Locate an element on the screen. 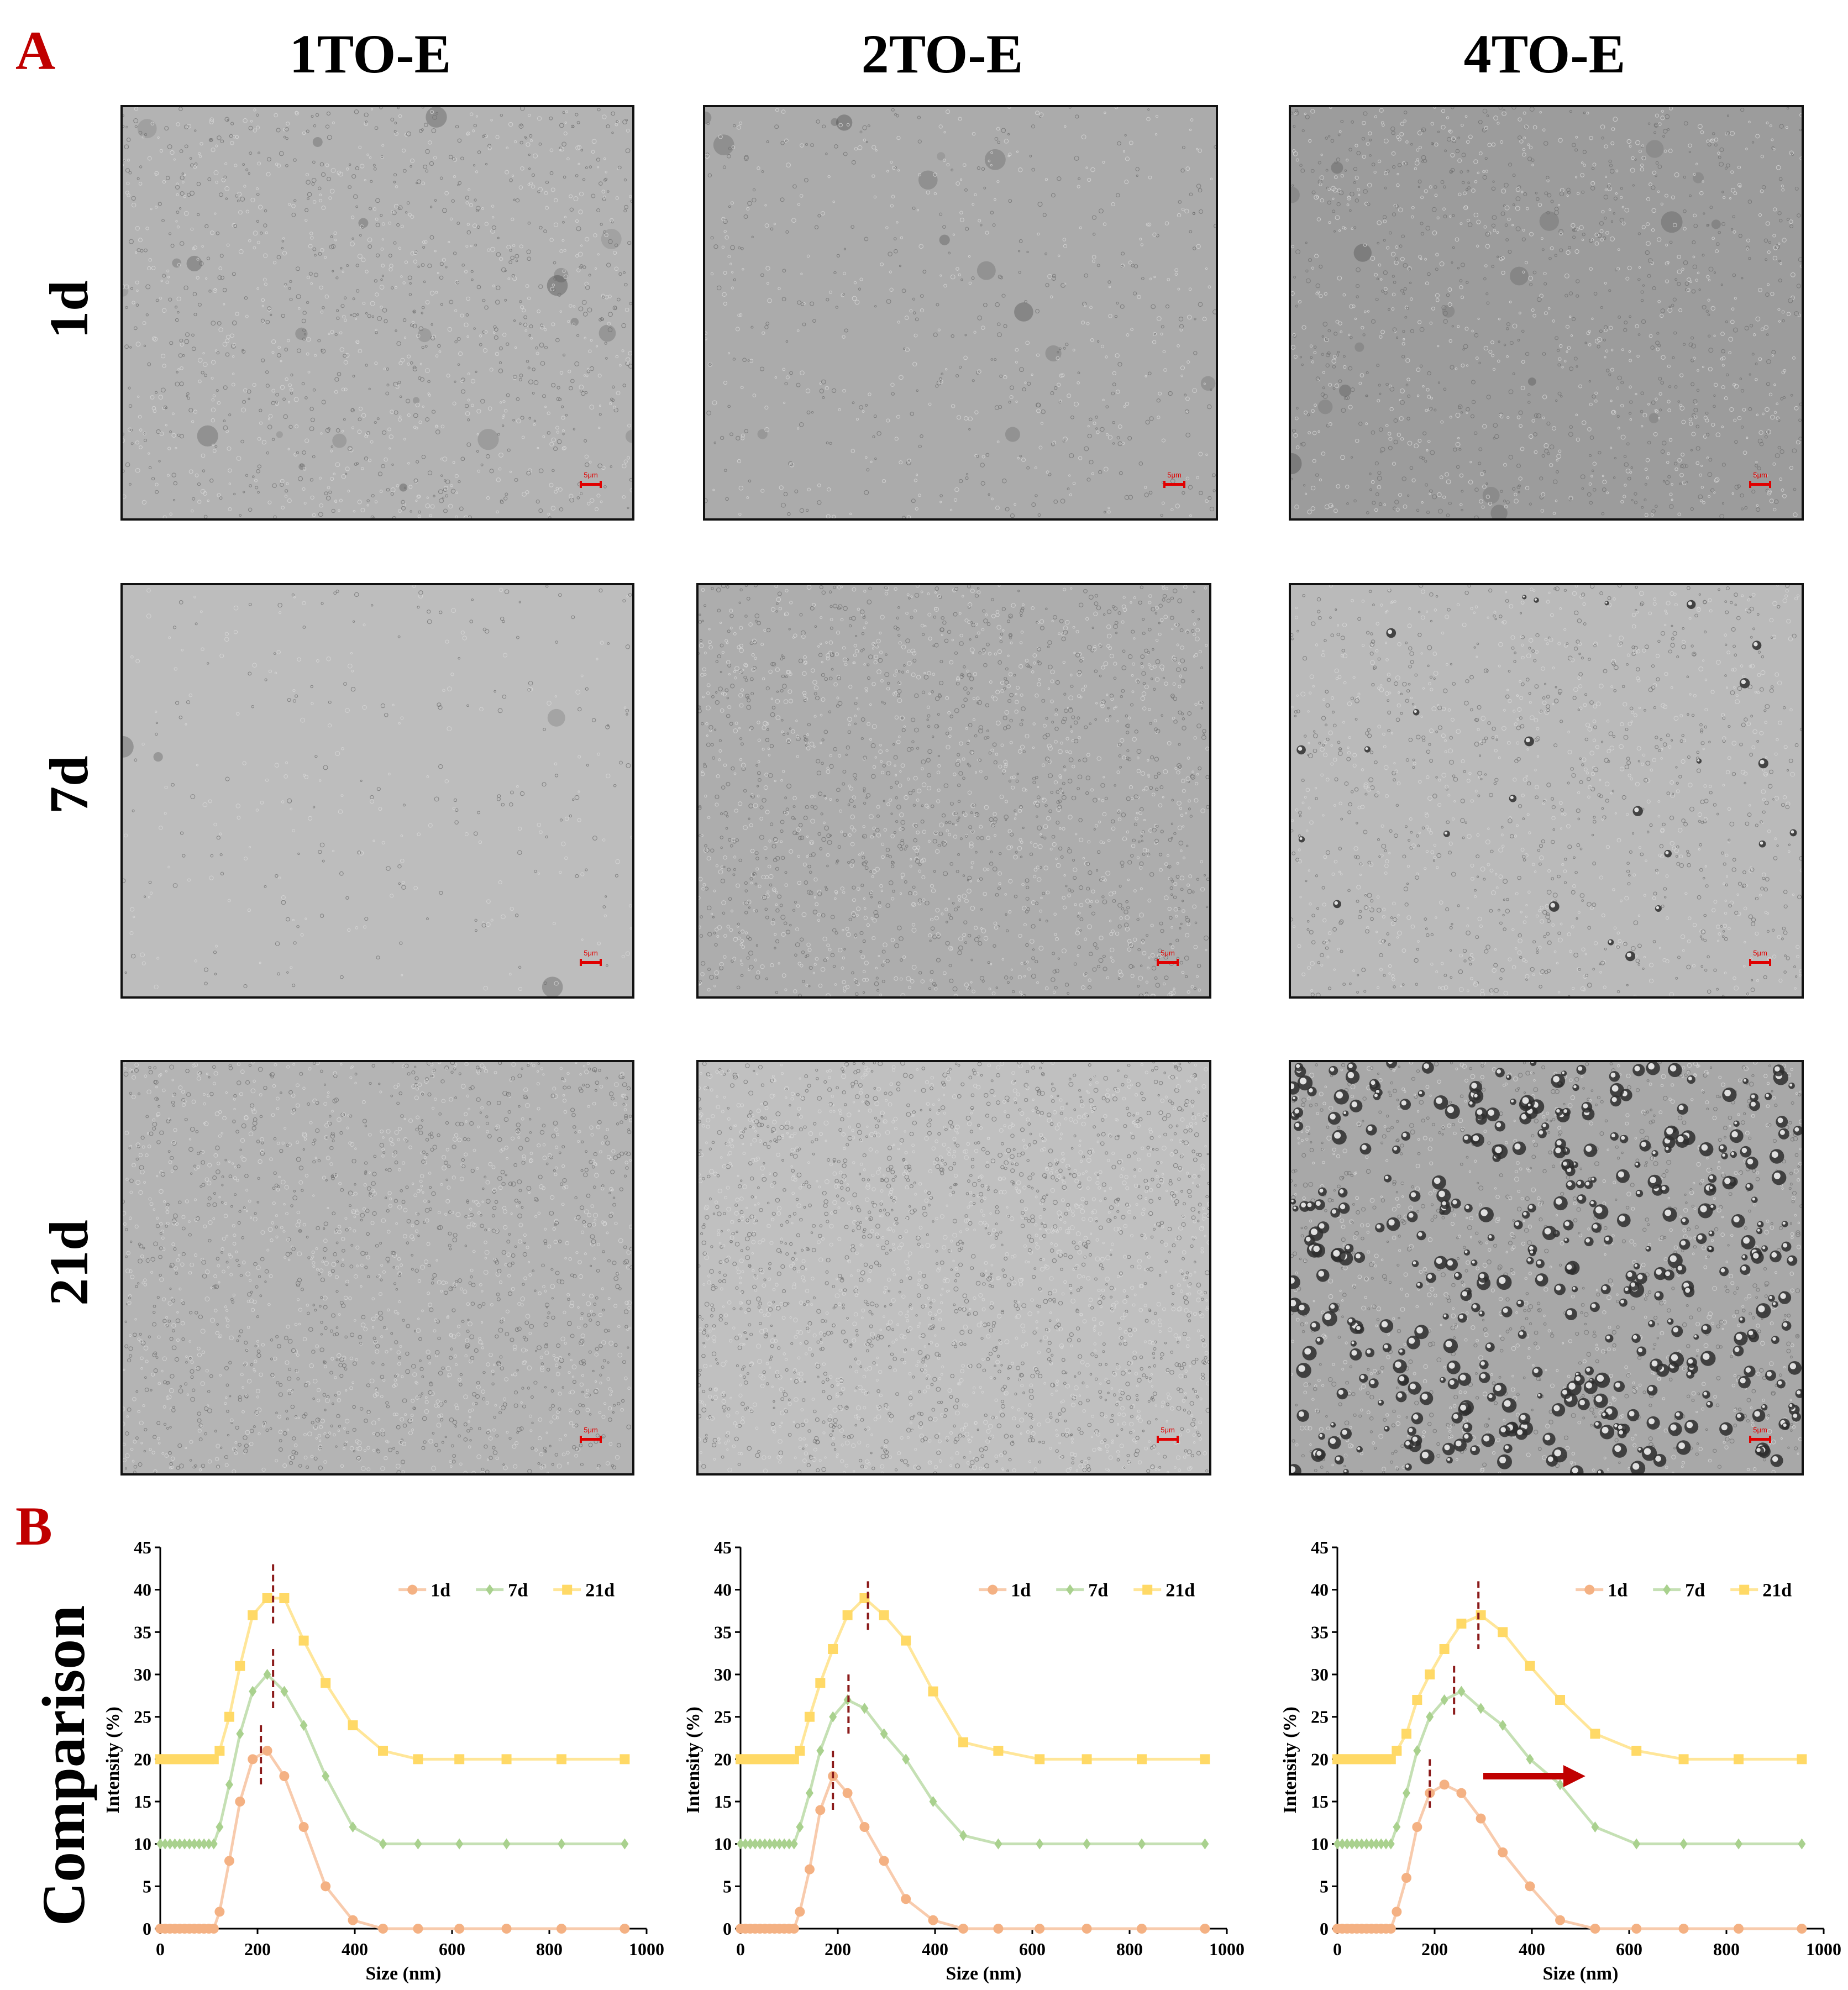 This screenshot has width=1848, height=1990. shift-arrow-head is located at coordinates (1575, 1776).